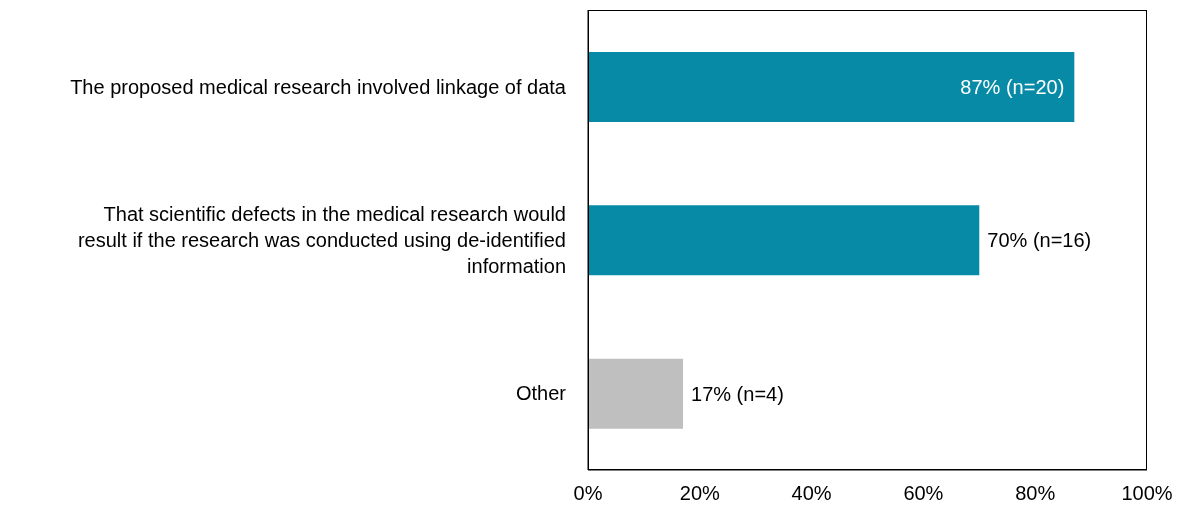  What do you see at coordinates (811, 493) in the screenshot?
I see `x-tick-label: 40%` at bounding box center [811, 493].